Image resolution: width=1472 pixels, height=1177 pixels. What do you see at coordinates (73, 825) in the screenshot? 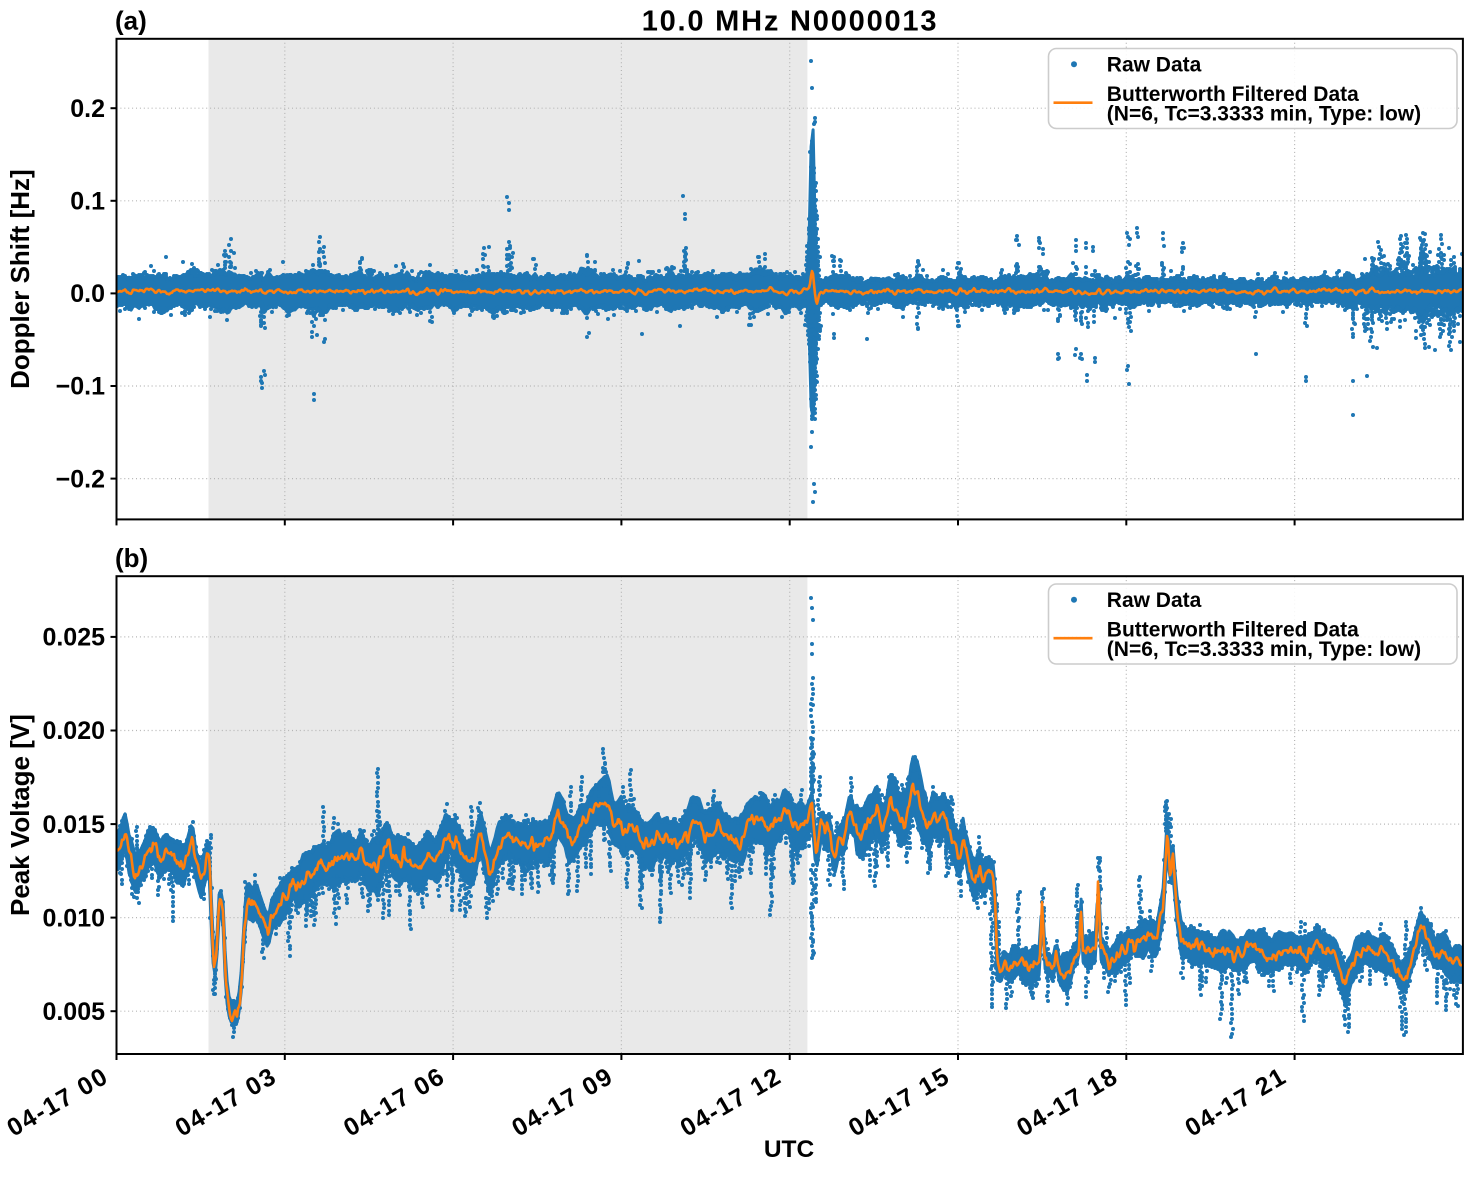
I see `svg-text: 0.015` at bounding box center [73, 825].